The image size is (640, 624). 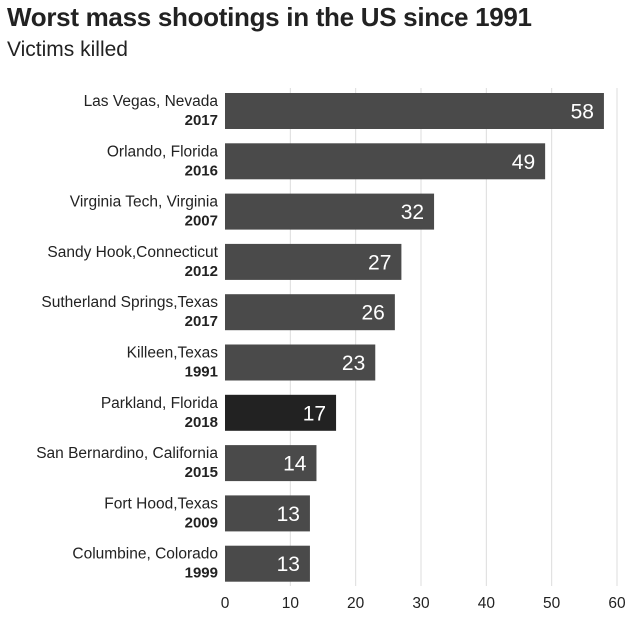 I want to click on category-year-label: 1991, so click(x=201, y=372).